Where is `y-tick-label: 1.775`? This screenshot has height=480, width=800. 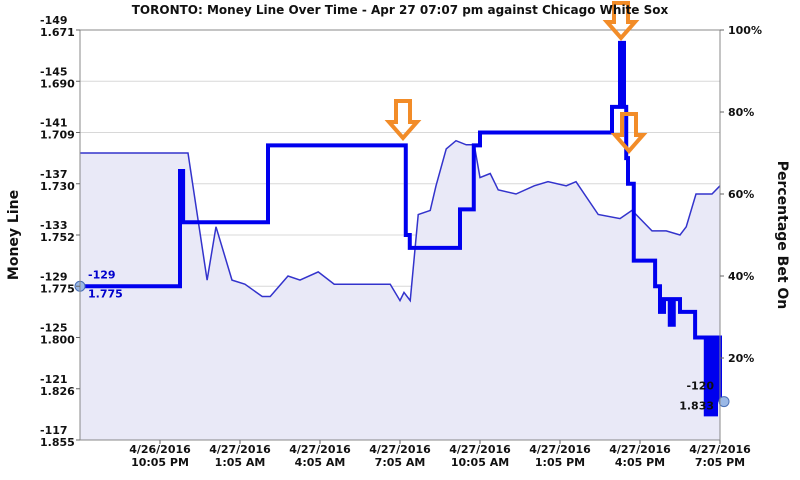
y-tick-label: 1.775 is located at coordinates (57, 288).